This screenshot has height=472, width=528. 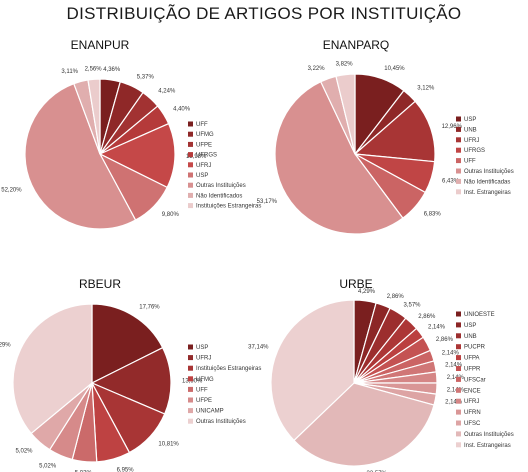 I want to click on legend-swatch-urbe-usp, so click(x=458, y=325).